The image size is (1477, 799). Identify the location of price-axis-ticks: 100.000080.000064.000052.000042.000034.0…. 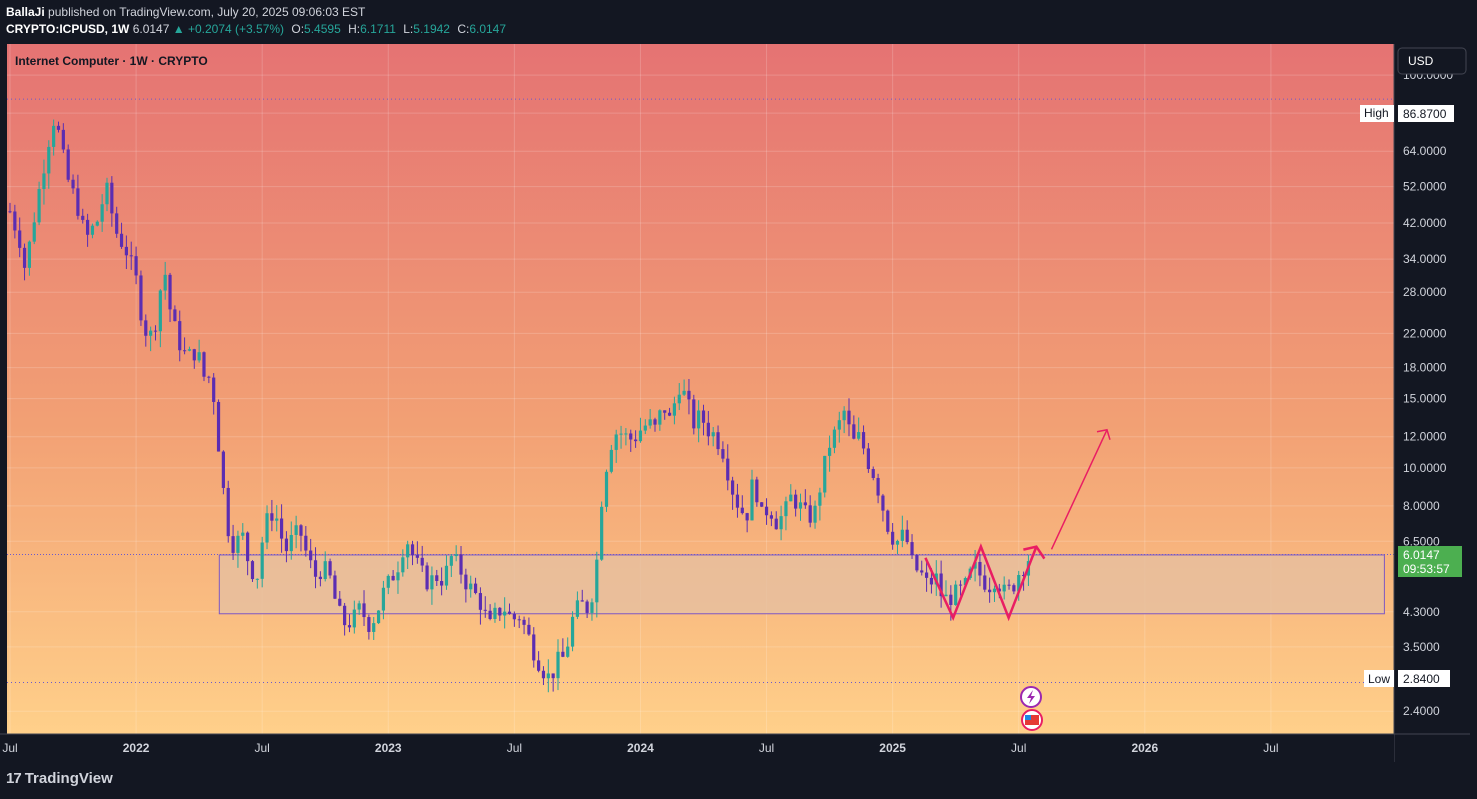
(1428, 393).